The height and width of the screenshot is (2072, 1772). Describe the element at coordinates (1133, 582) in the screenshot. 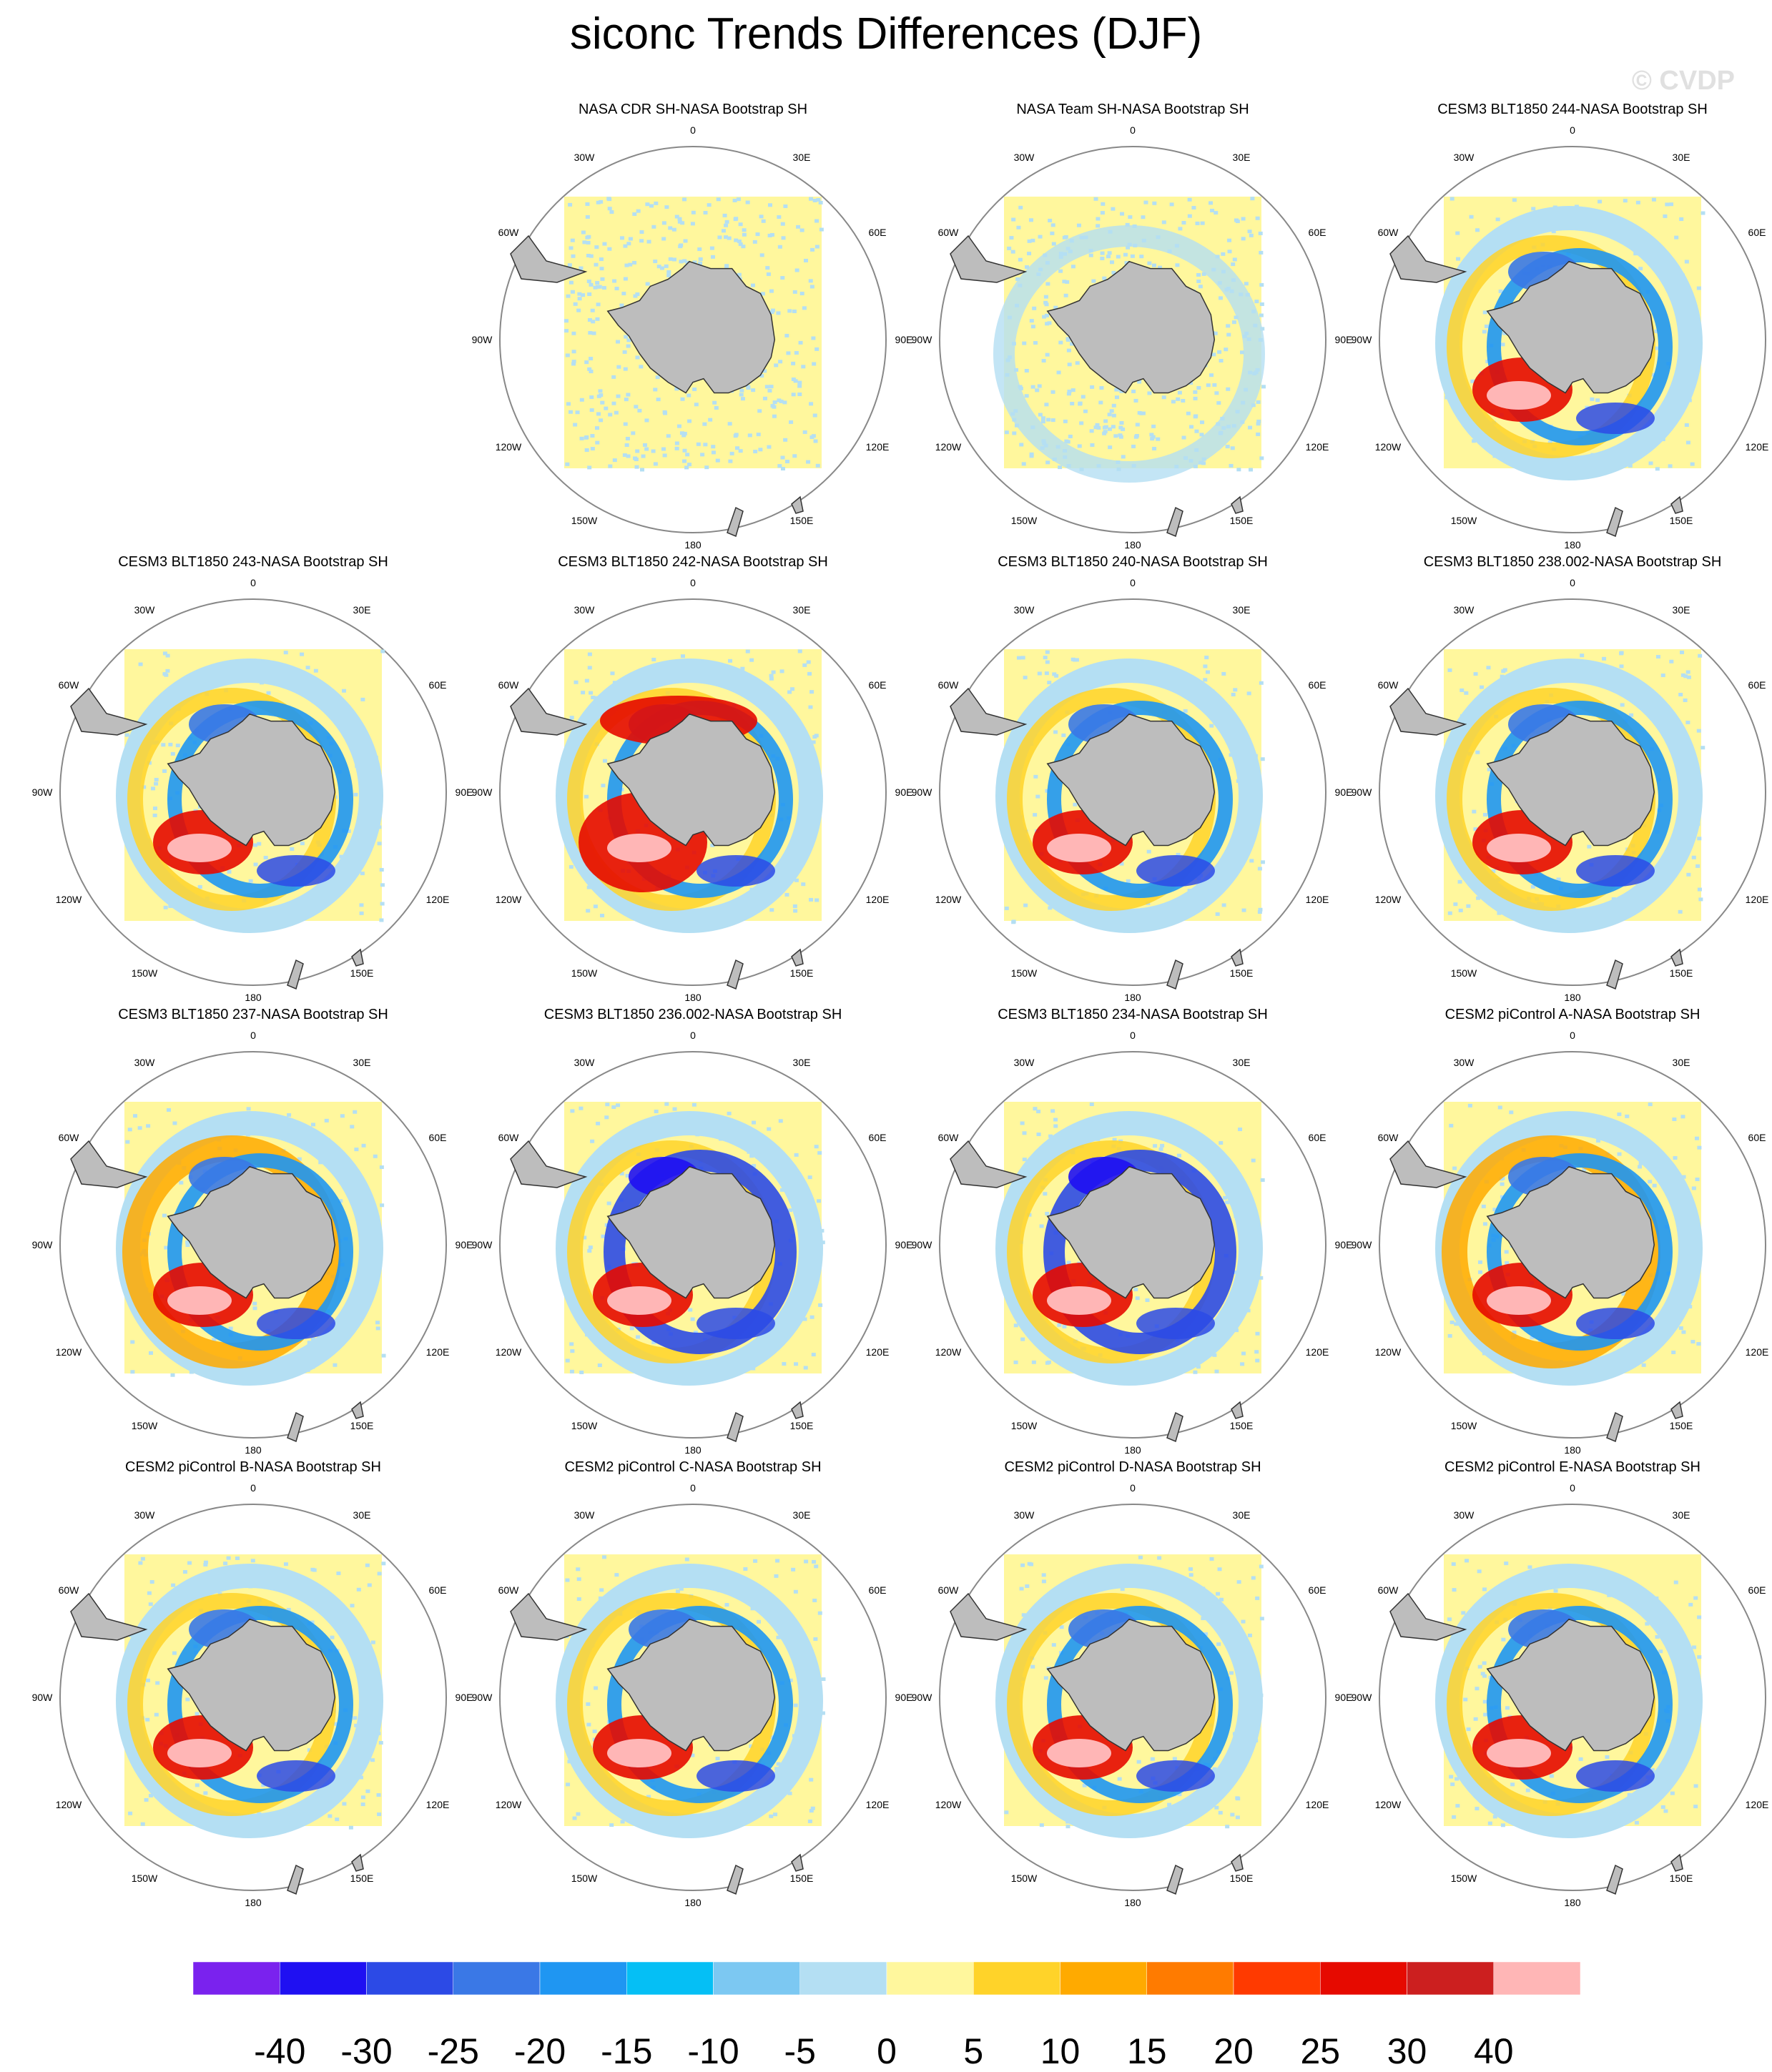

I see `longitude-label: 0` at that location.